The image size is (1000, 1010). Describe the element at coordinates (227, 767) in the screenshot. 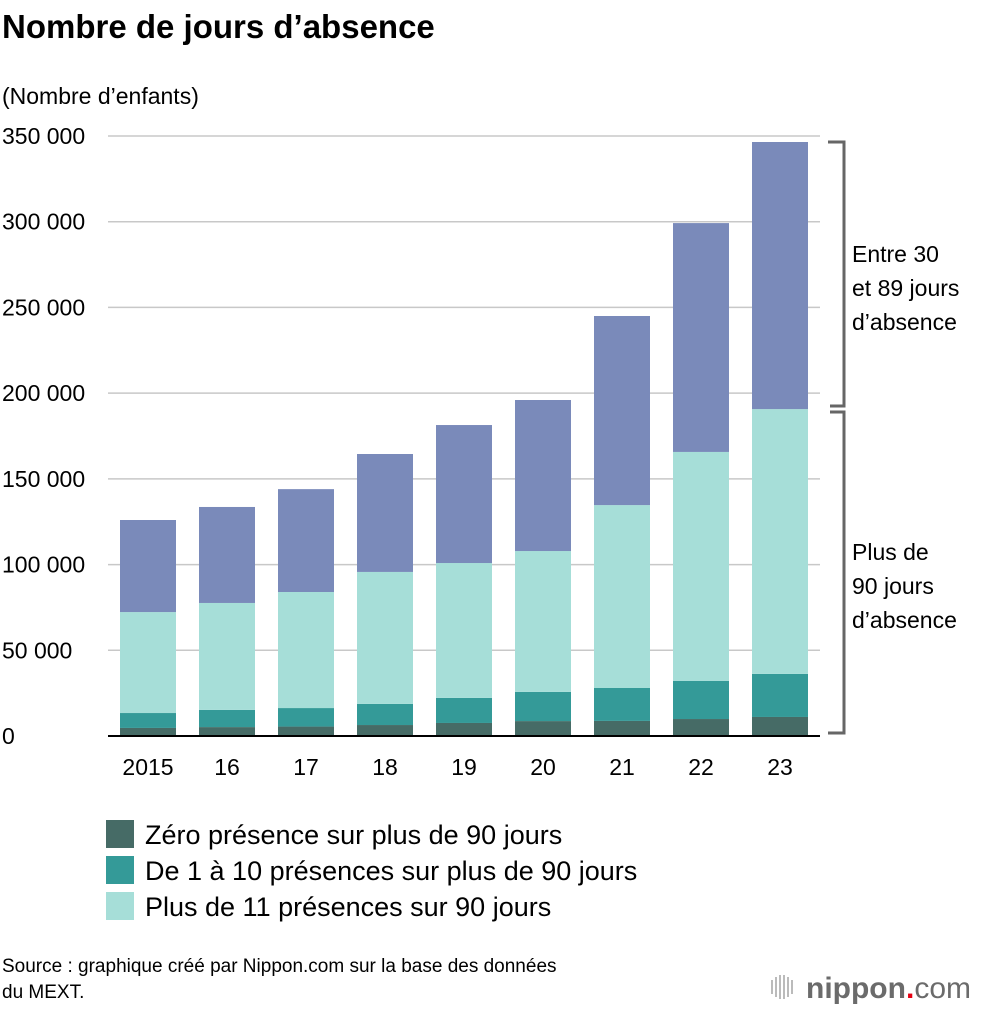

I see `x-tick-label: 16` at that location.